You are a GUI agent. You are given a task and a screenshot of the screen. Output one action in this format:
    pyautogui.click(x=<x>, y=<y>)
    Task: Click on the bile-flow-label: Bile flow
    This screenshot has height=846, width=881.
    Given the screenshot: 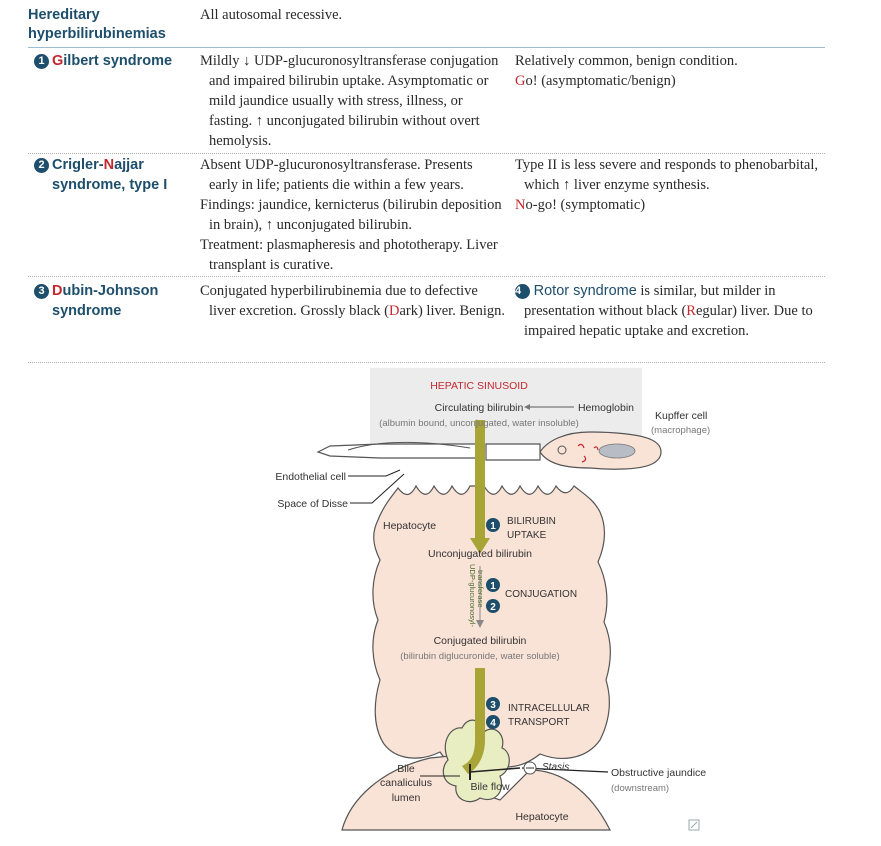 What is the action you would take?
    pyautogui.click(x=490, y=787)
    